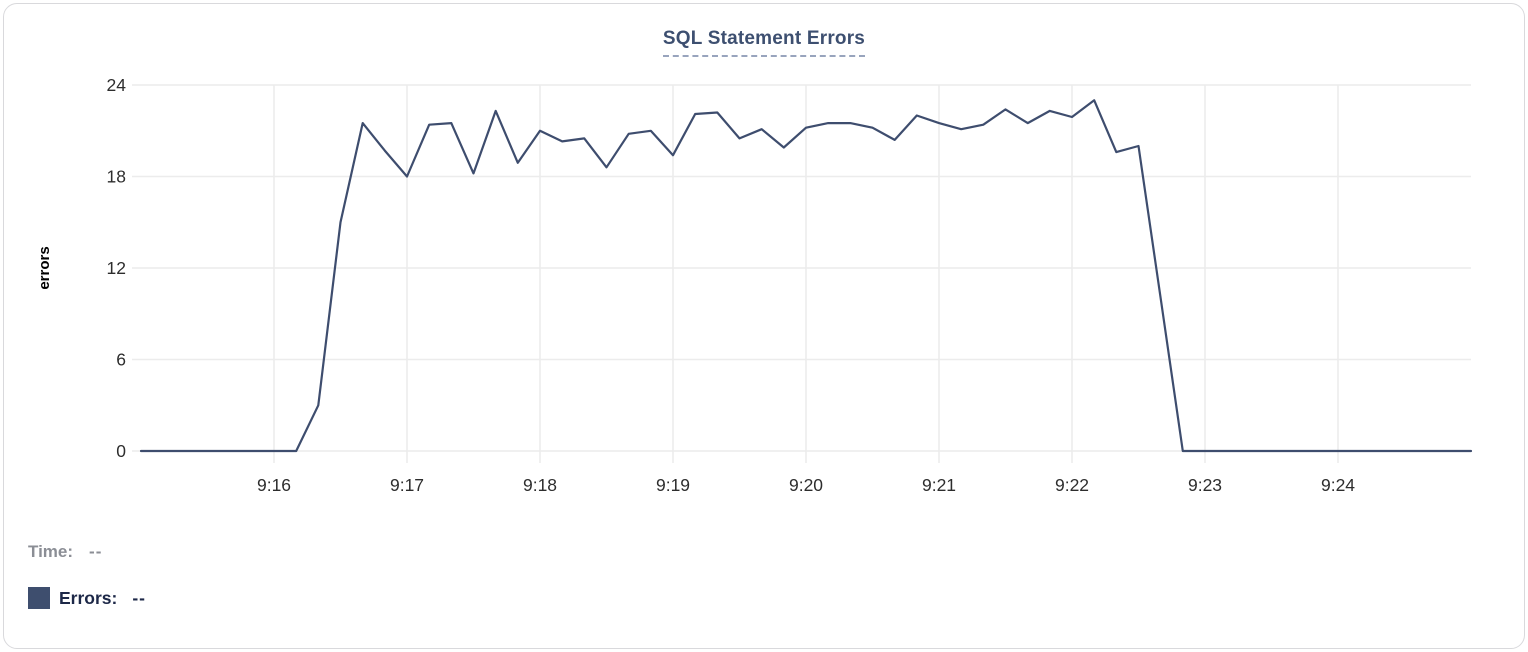  I want to click on y-tick-label: 18, so click(116, 177).